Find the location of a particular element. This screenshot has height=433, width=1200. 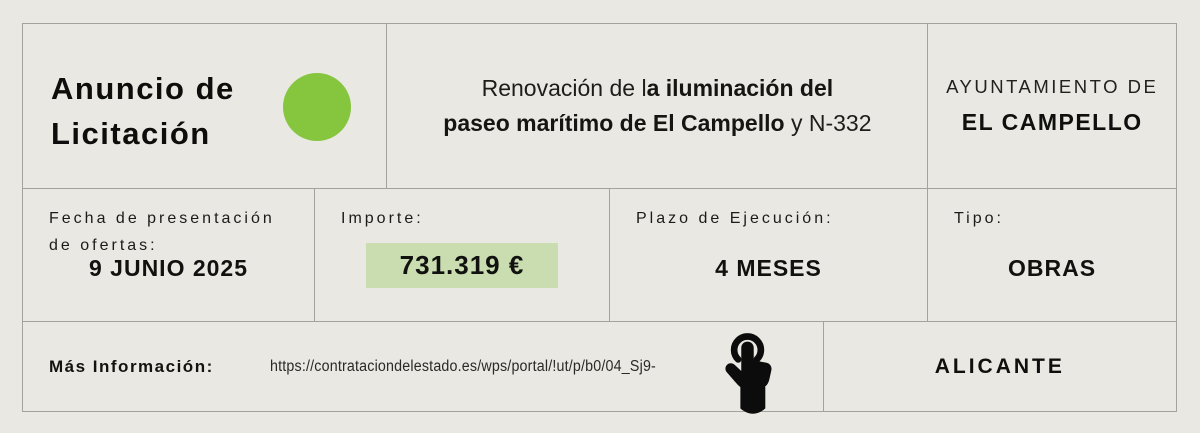

organization-name: EL CAMPELLO is located at coordinates (1052, 122).